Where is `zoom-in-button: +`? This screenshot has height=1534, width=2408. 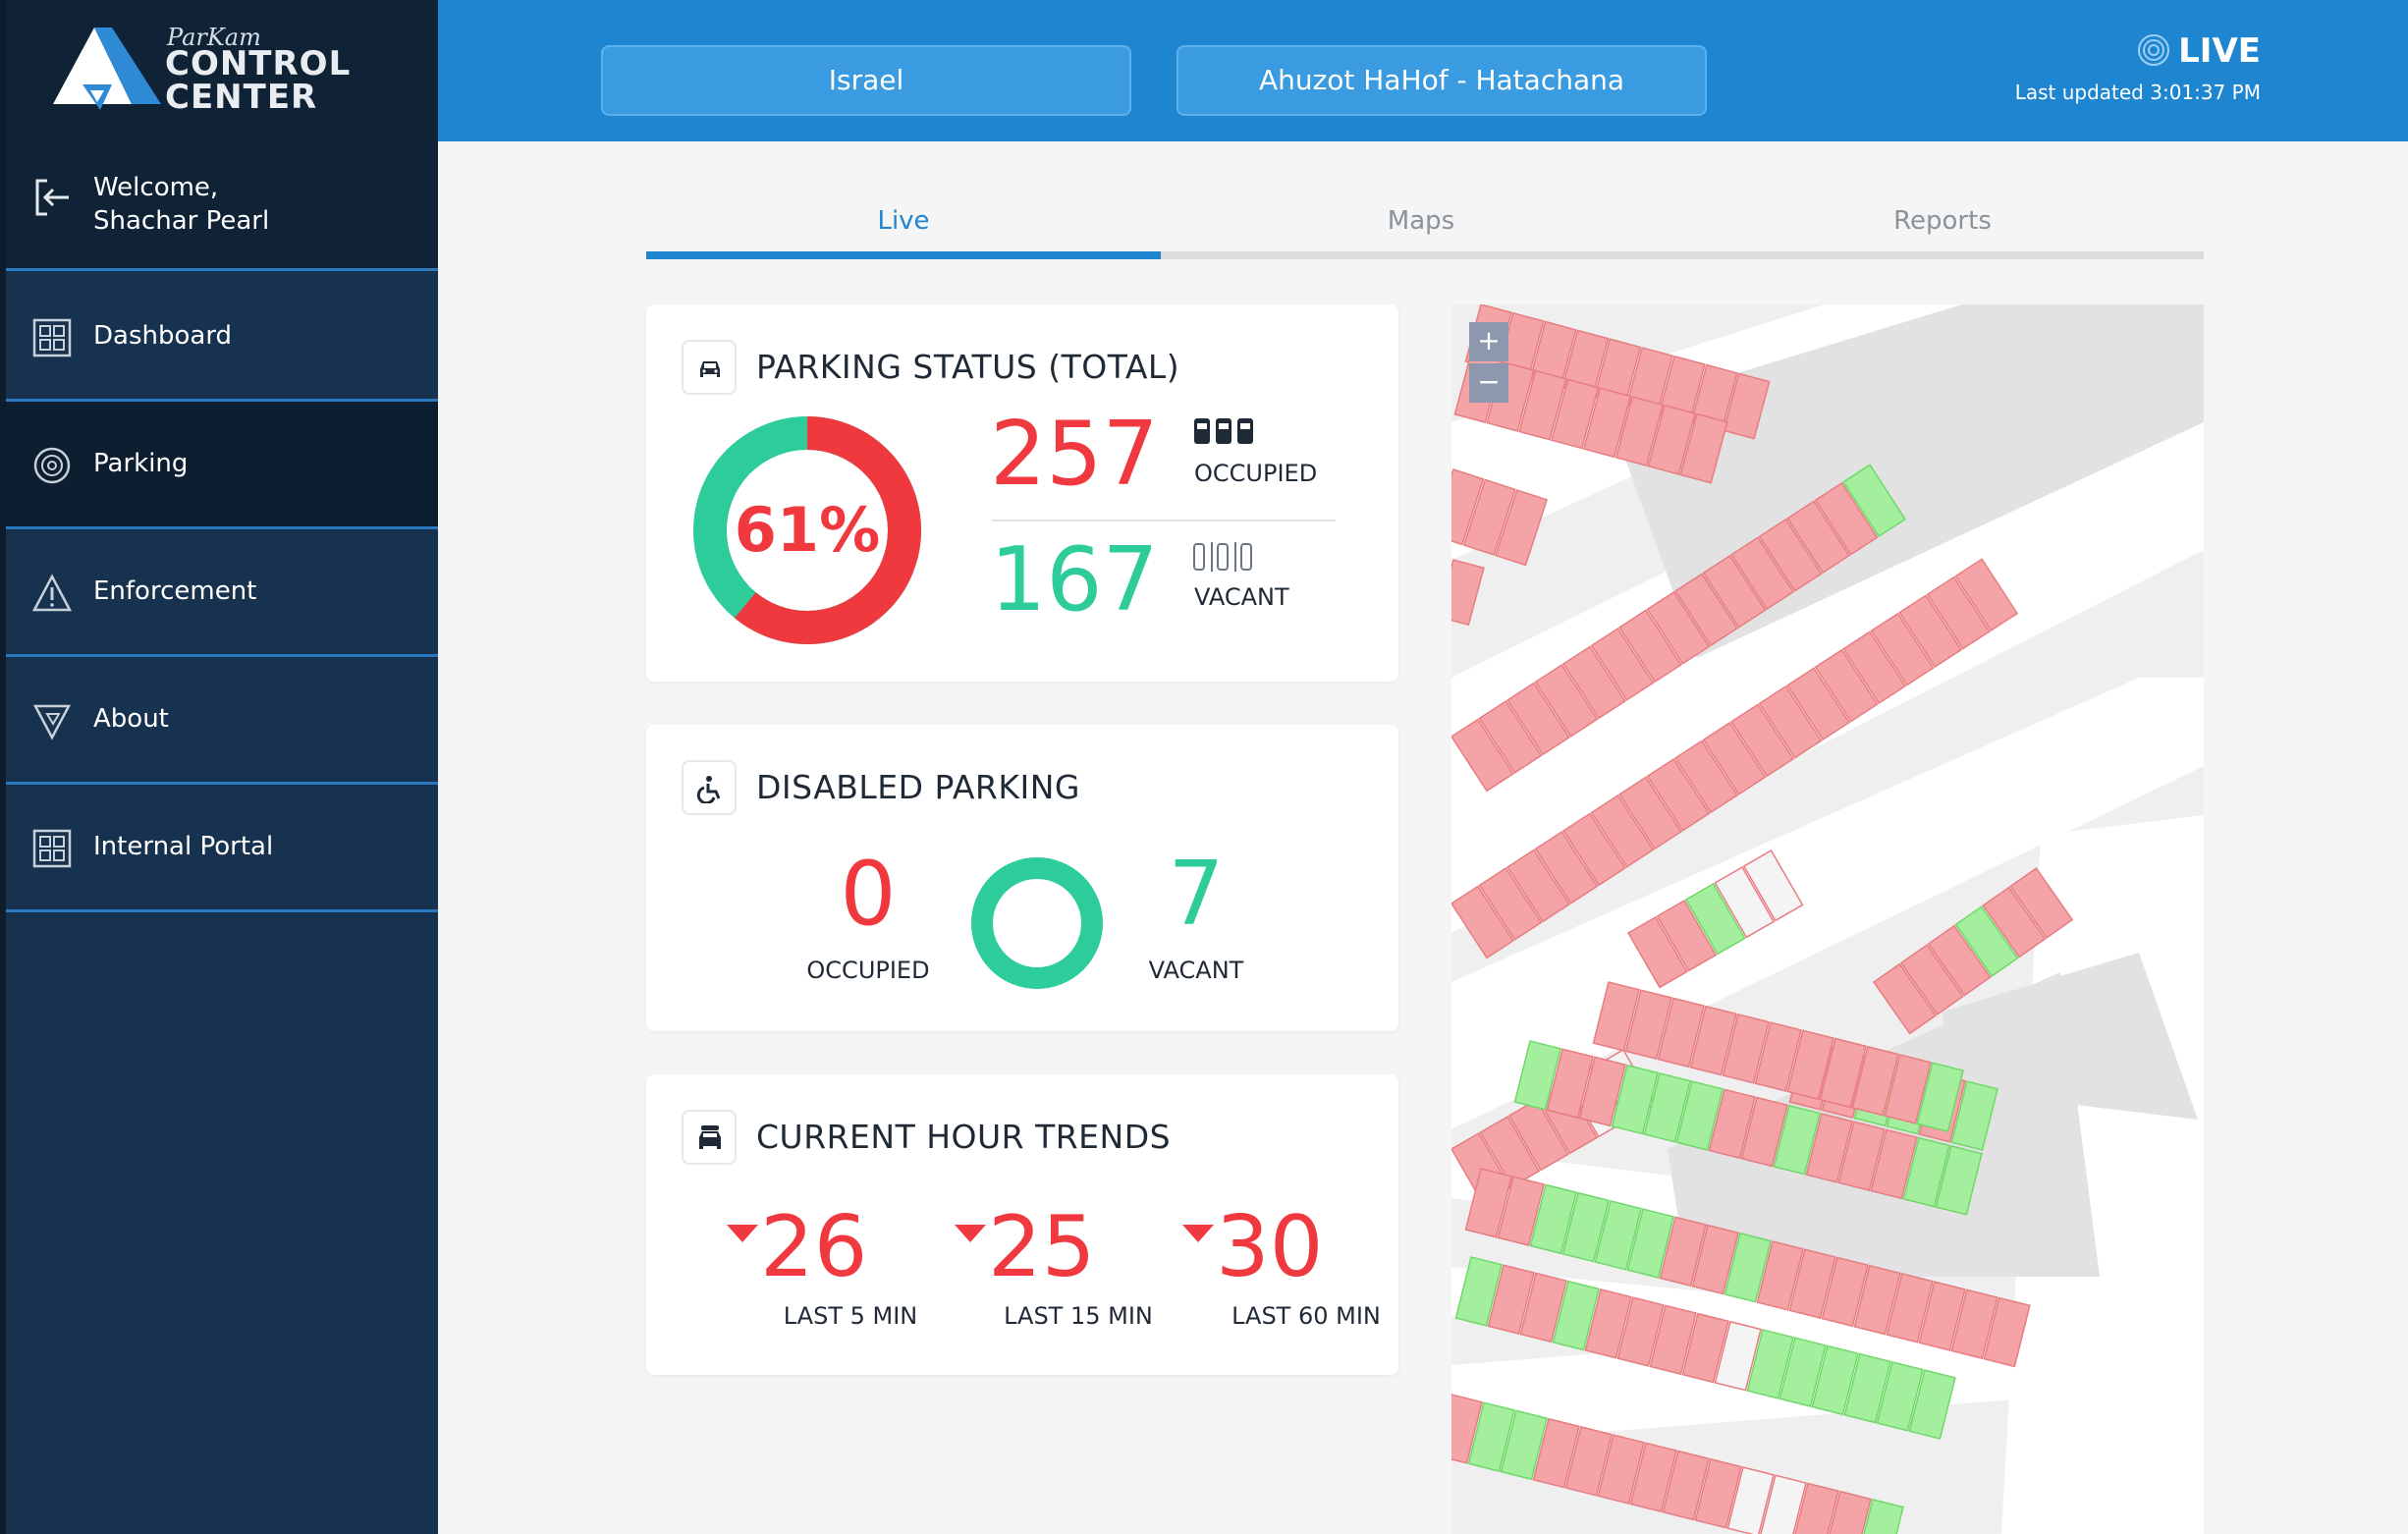 zoom-in-button: + is located at coordinates (1489, 341).